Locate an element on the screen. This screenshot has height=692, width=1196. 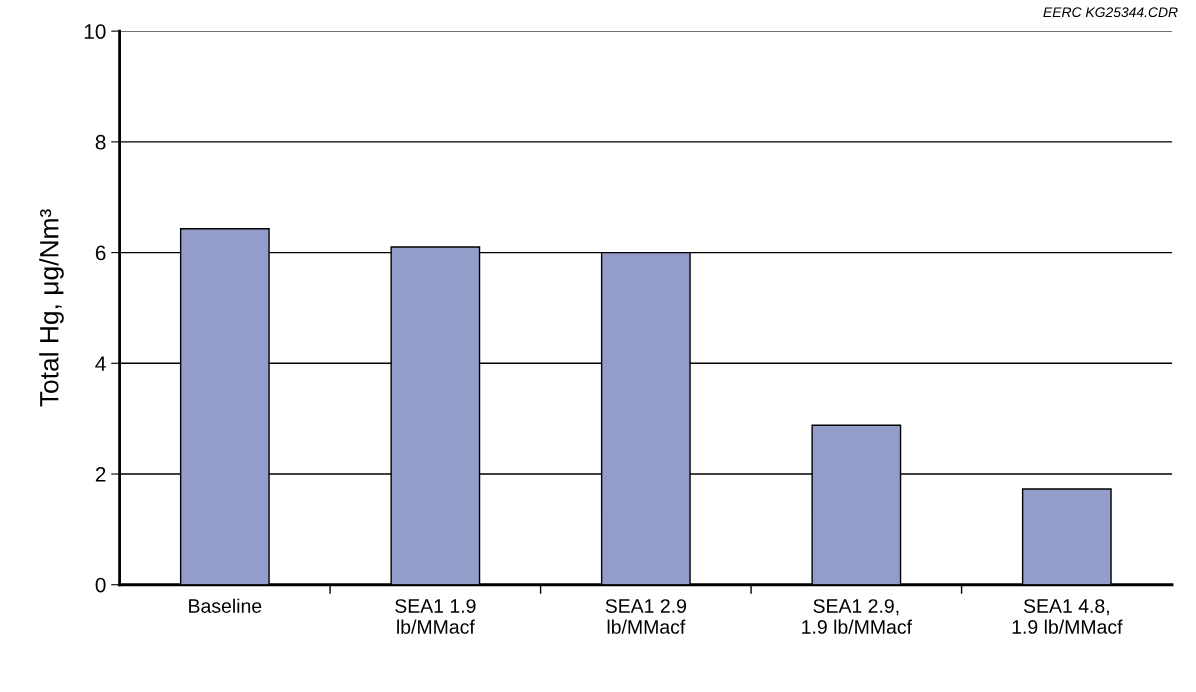
y-tick-label: 10 is located at coordinates (95, 31).